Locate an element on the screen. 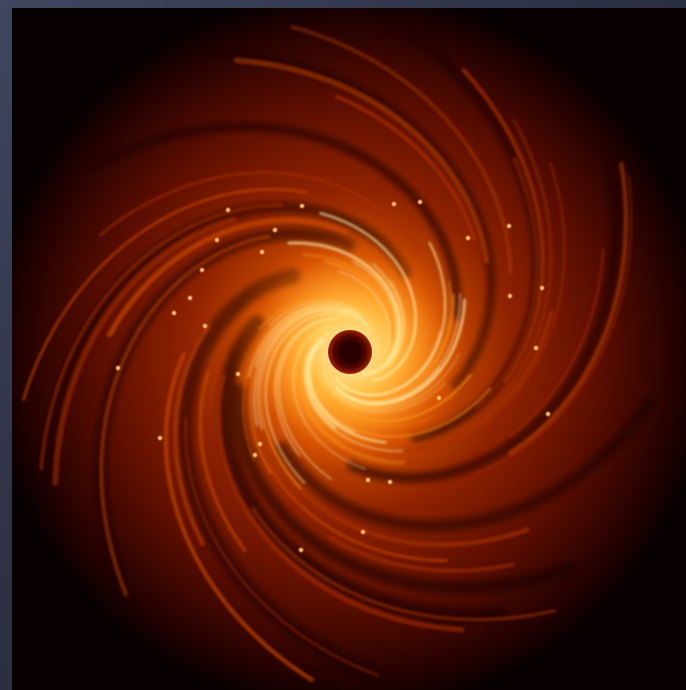 The width and height of the screenshot is (686, 690). central-cavity-core is located at coordinates (350, 352).